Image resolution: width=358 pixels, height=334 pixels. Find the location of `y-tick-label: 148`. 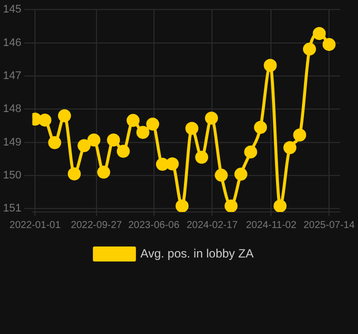

y-tick-label: 148 is located at coordinates (12, 109).